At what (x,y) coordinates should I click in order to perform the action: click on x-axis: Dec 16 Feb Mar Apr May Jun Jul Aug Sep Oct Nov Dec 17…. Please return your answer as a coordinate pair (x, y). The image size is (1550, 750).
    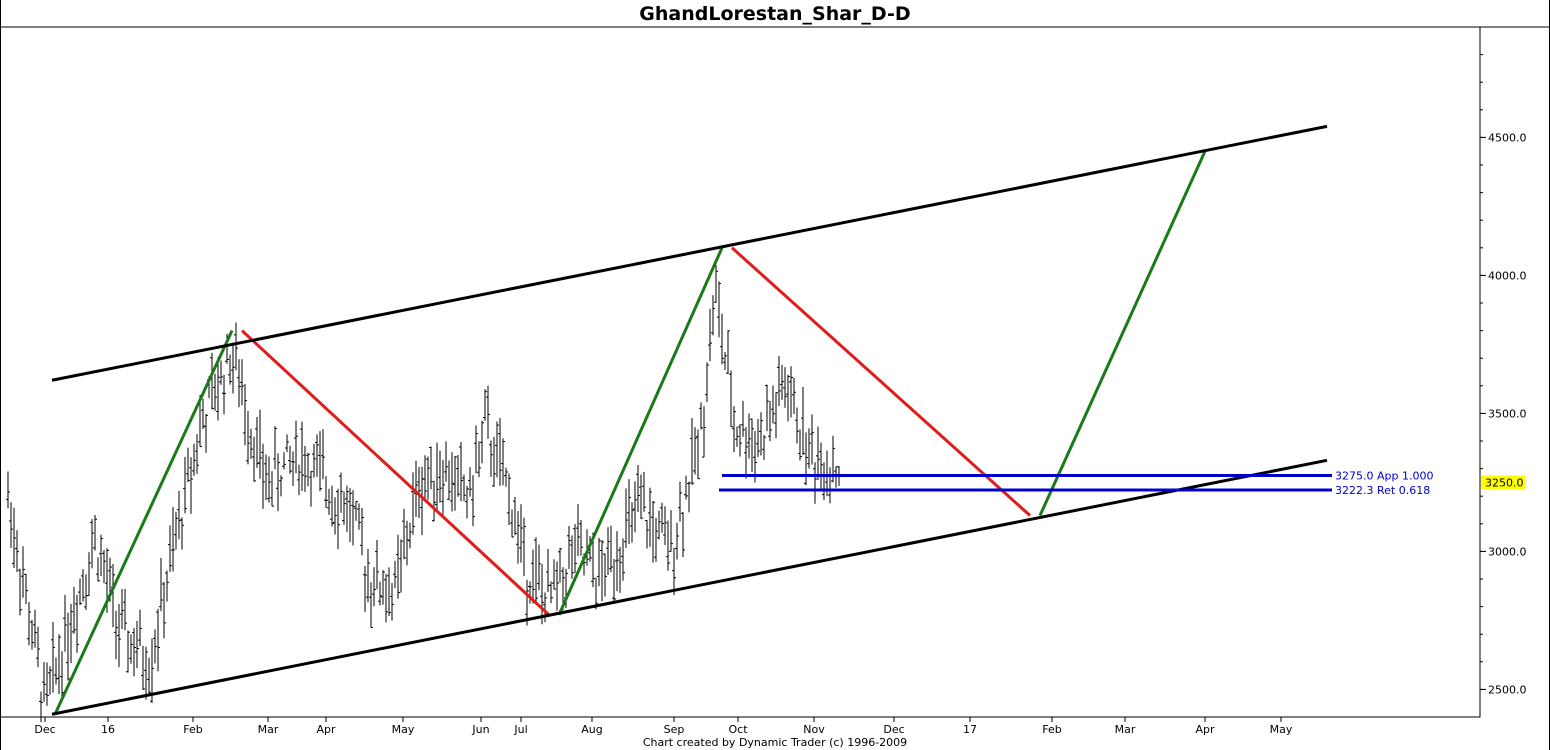
    Looking at the image, I should click on (663, 726).